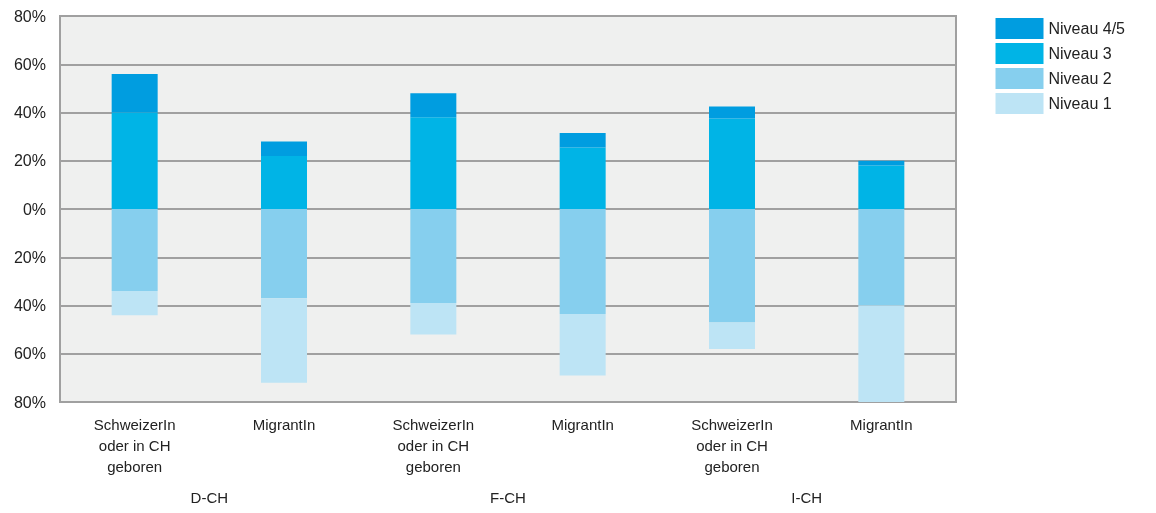 The image size is (1156, 513). Describe the element at coordinates (508, 497) in the screenshot. I see `text: F-CH` at that location.